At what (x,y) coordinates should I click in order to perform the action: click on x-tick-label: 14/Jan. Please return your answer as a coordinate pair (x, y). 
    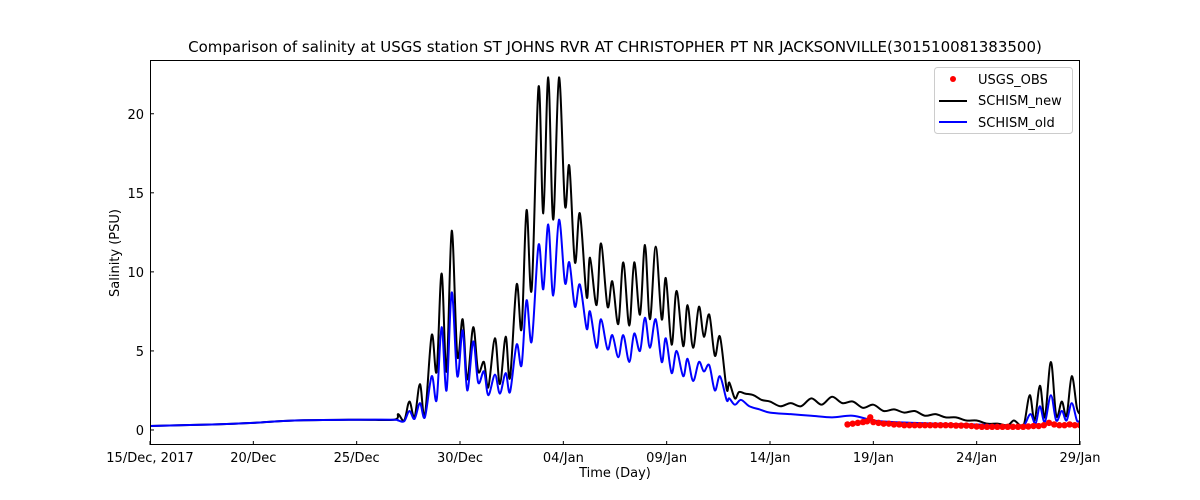
    Looking at the image, I should click on (770, 458).